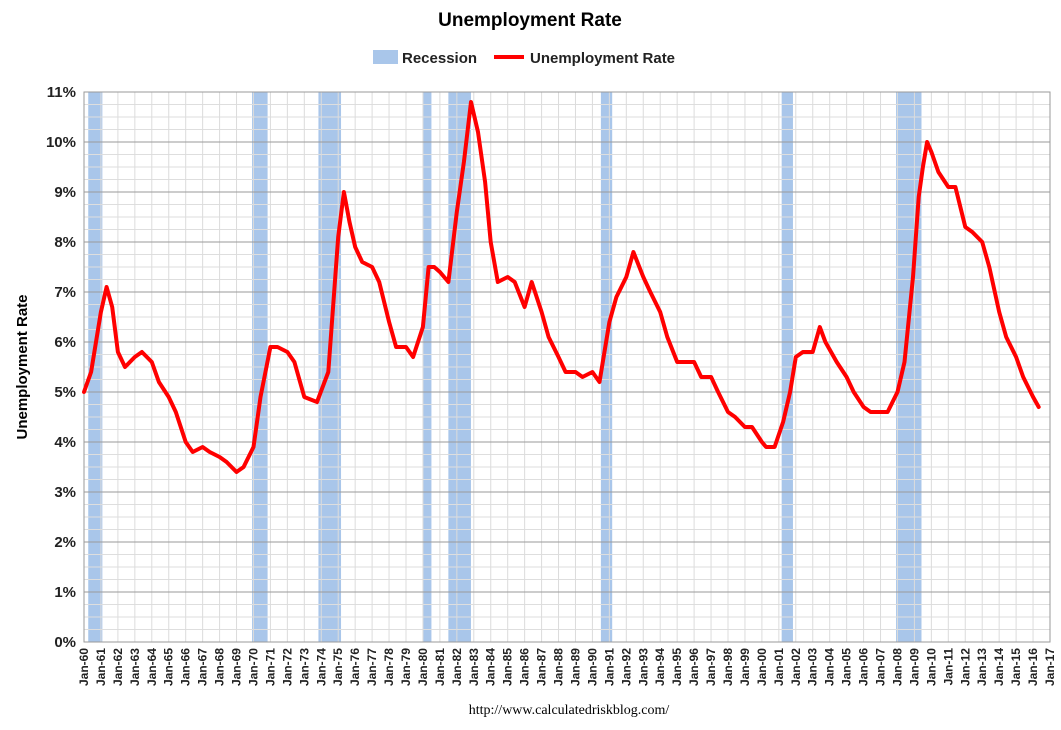 The image size is (1061, 730). What do you see at coordinates (355, 667) in the screenshot?
I see `x-tick-label: Jan-76` at bounding box center [355, 667].